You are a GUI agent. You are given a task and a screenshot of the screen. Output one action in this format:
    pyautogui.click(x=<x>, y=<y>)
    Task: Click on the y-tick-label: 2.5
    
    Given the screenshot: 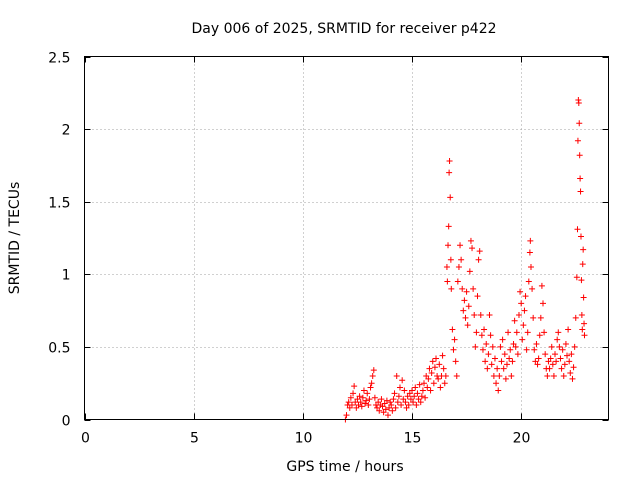 What is the action you would take?
    pyautogui.click(x=59, y=59)
    